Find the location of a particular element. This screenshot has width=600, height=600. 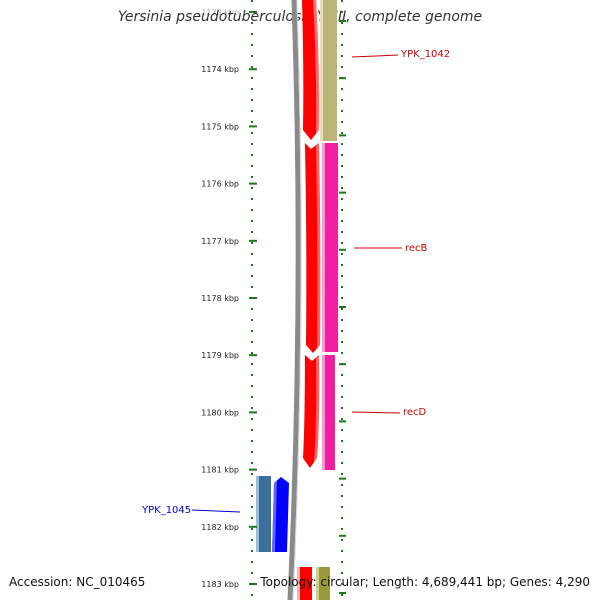

feature-red-bottom-light is located at coordinates (298, 583).